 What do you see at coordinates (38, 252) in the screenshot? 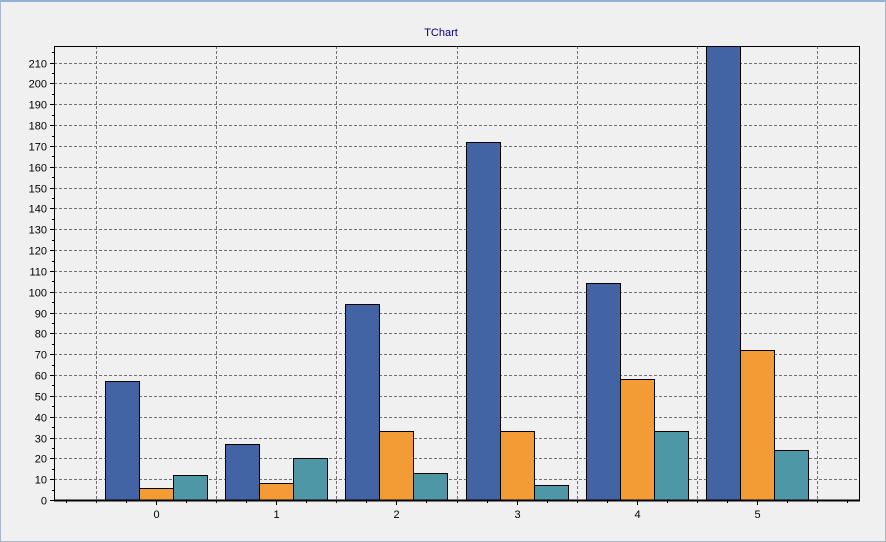
I see `y-tick-label: 120` at bounding box center [38, 252].